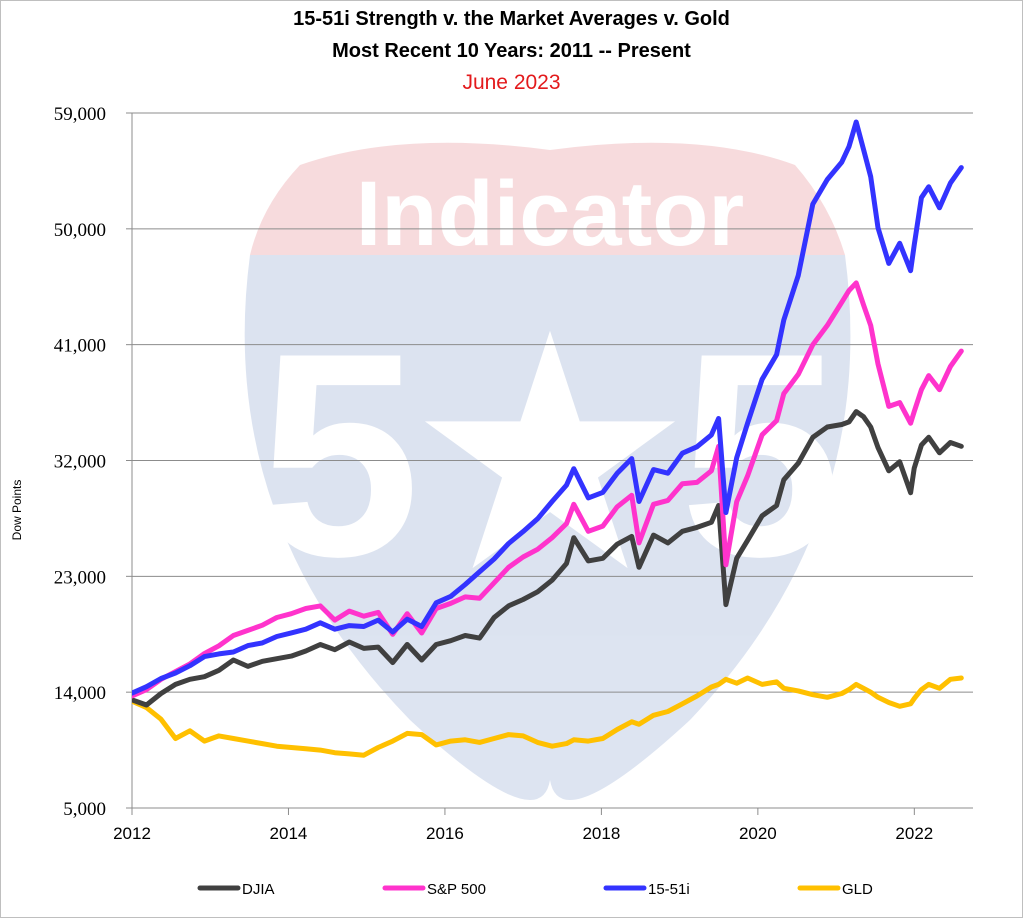 Image resolution: width=1023 pixels, height=918 pixels. I want to click on x-tick-label: 2016, so click(445, 833).